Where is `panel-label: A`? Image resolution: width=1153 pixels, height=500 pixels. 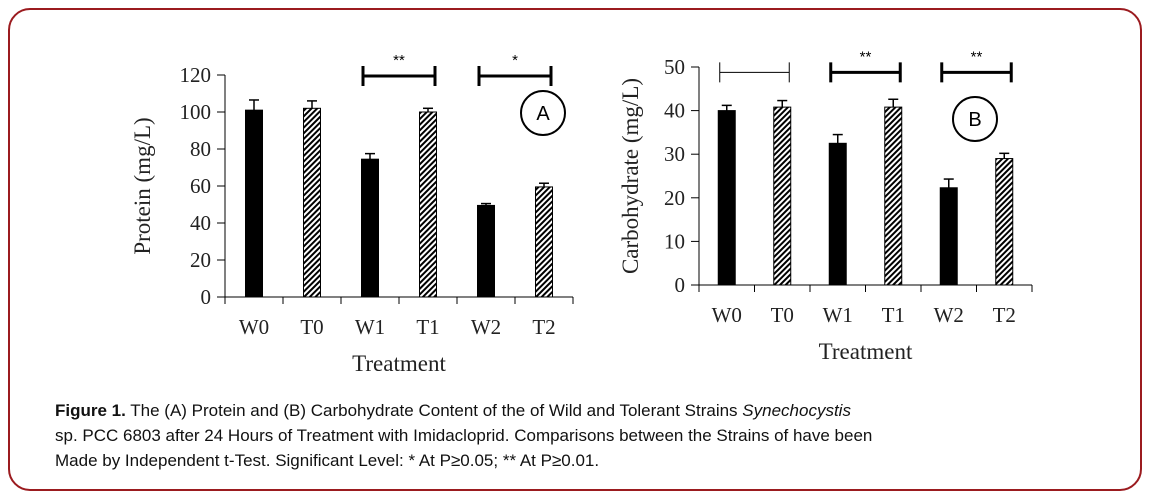
panel-label: A is located at coordinates (543, 114).